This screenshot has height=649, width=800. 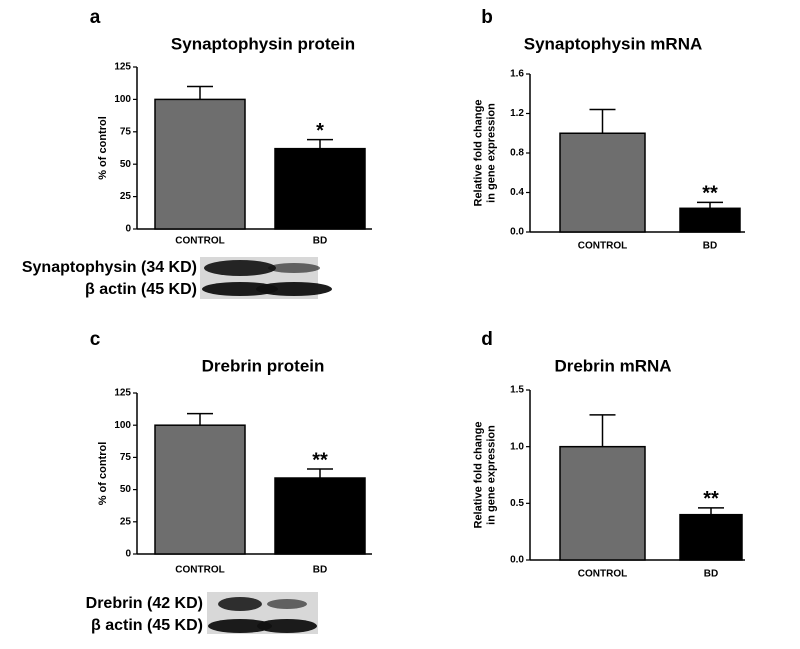 I want to click on chart-title: Synaptophysin protein, so click(x=263, y=43).